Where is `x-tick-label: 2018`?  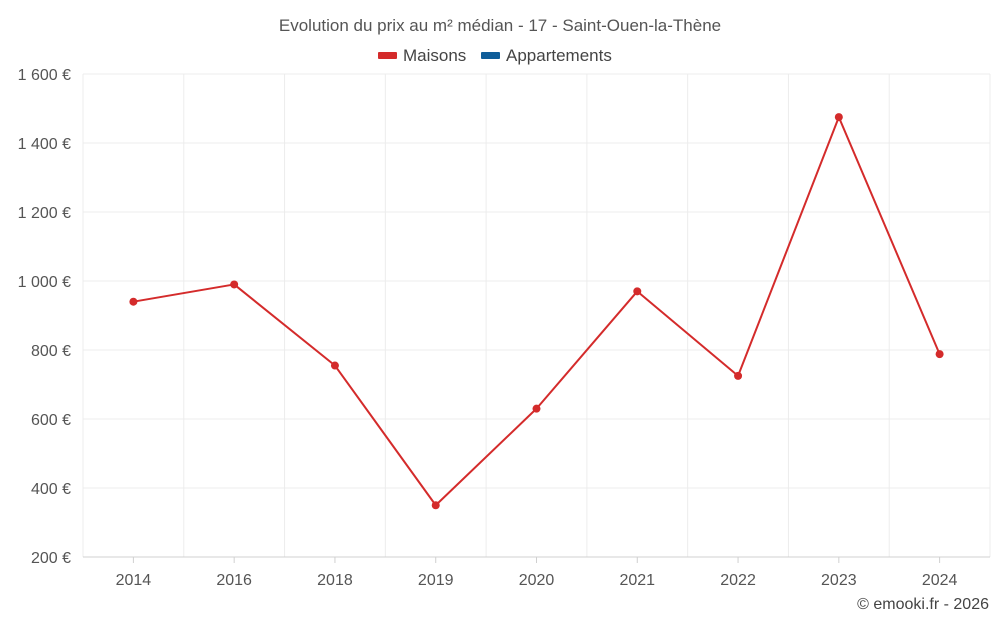 x-tick-label: 2018 is located at coordinates (335, 580).